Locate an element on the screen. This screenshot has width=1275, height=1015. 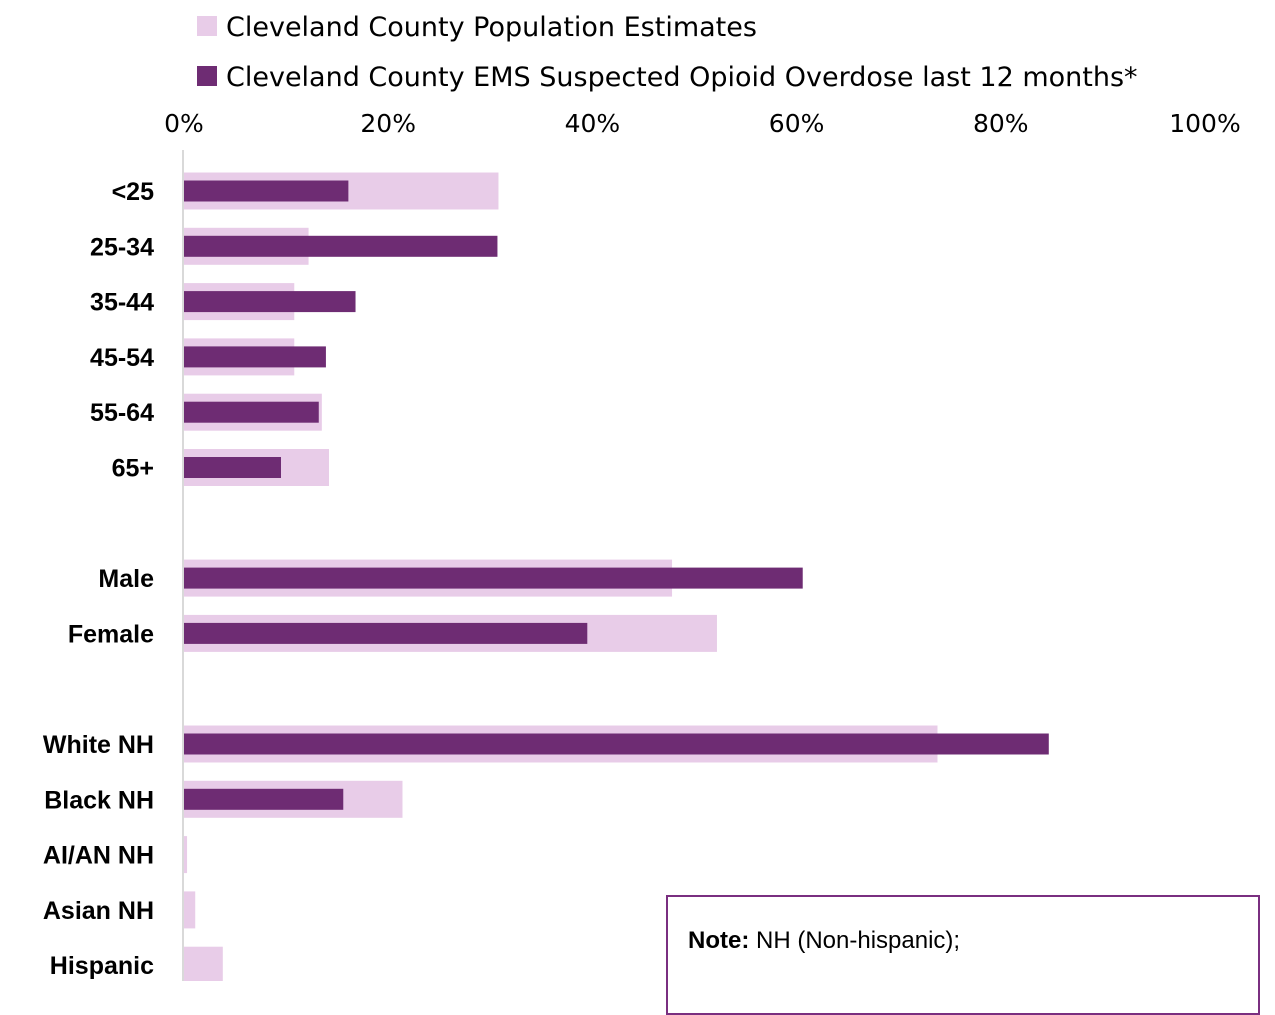
note-body: NH (Non-hispanic); is located at coordinates (855, 940).